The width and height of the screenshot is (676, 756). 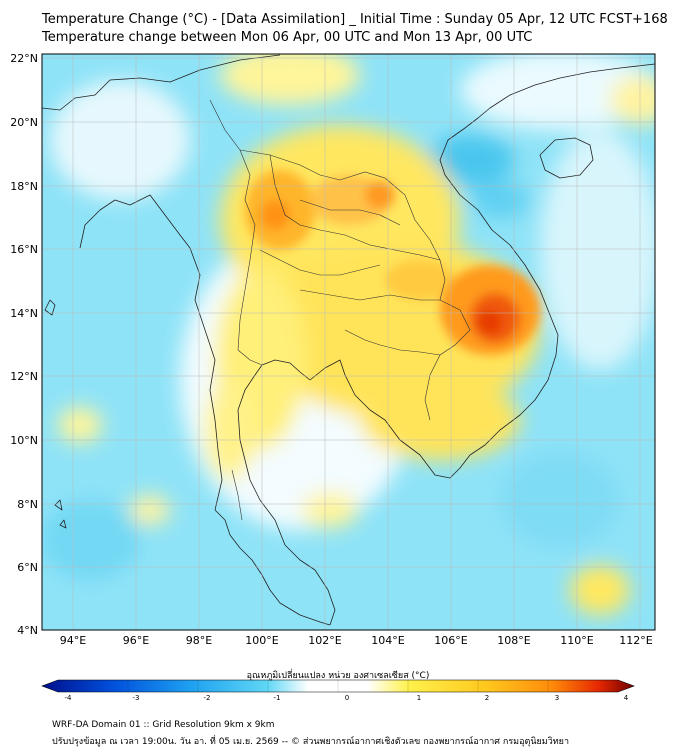 What do you see at coordinates (199, 640) in the screenshot?
I see `lon-label: 98°E` at bounding box center [199, 640].